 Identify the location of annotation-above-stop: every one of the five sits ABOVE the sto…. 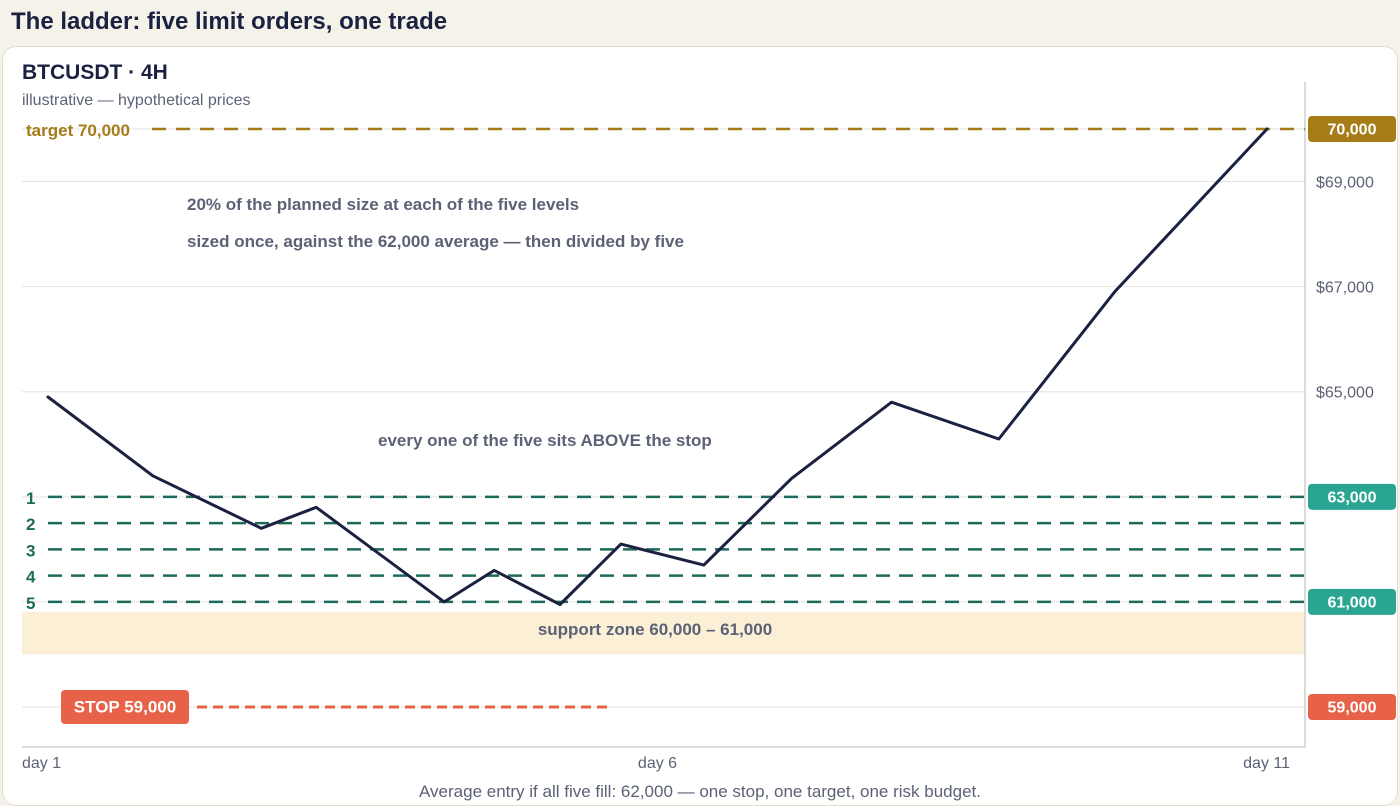
(545, 440).